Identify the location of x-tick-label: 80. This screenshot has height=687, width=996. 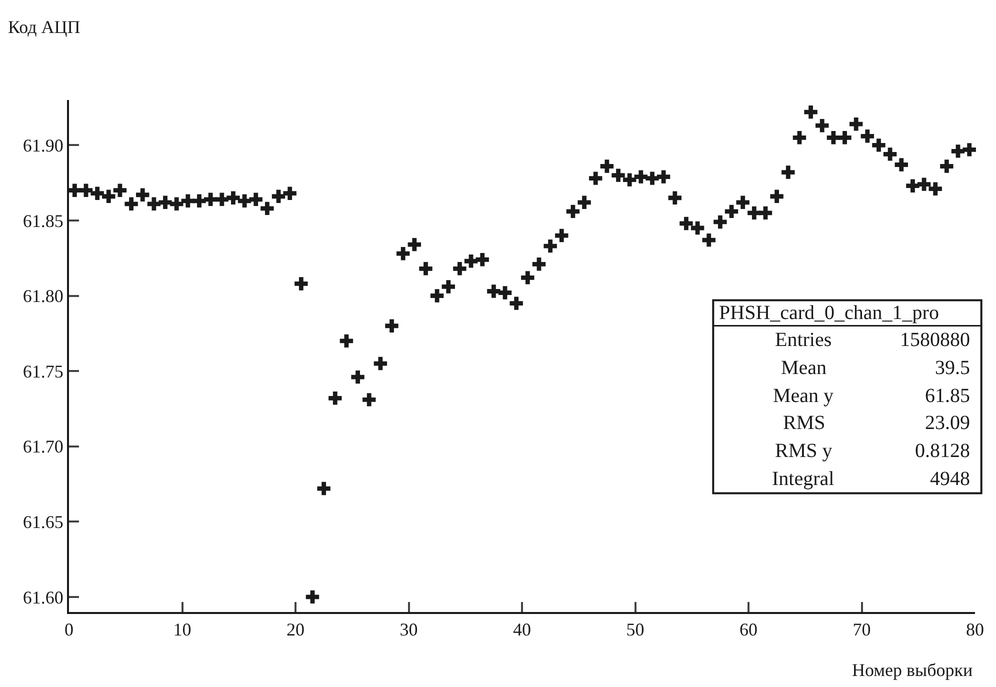
(975, 630).